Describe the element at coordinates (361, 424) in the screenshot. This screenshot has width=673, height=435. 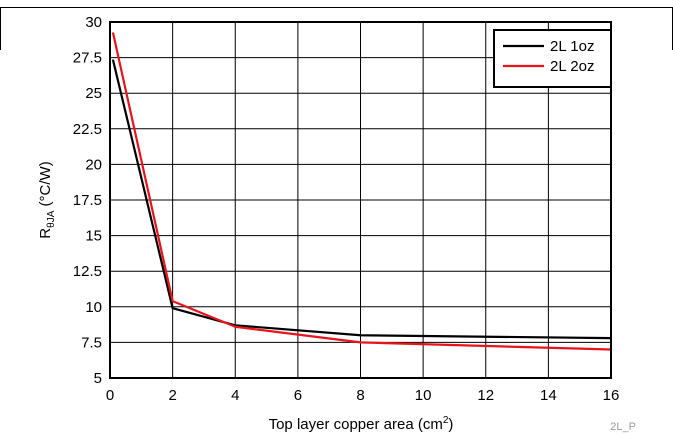
I see `x-axis-title: Top layer copper area (cm2)` at that location.